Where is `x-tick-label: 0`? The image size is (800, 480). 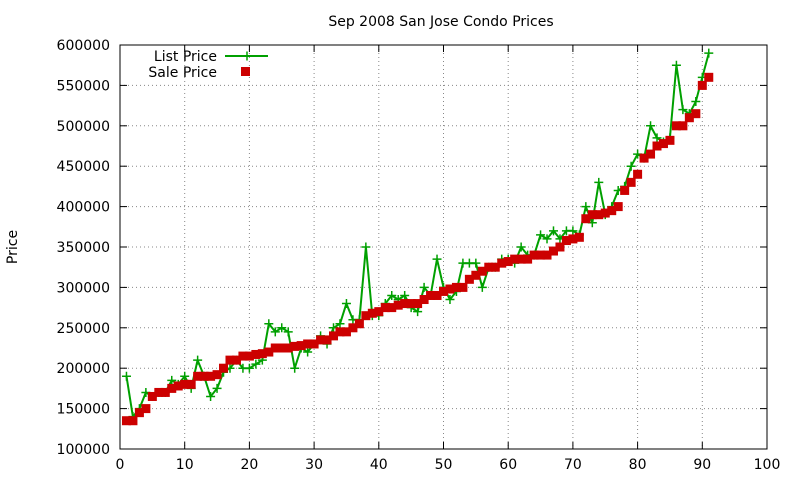 x-tick-label: 0 is located at coordinates (120, 465).